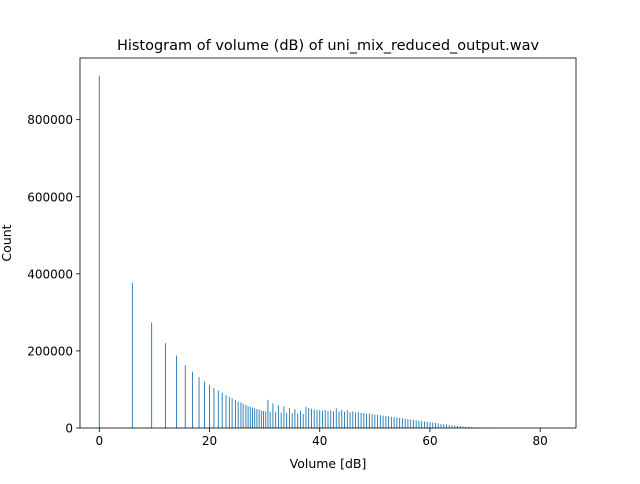  I want to click on y-tick-label: 400000, so click(50, 274).